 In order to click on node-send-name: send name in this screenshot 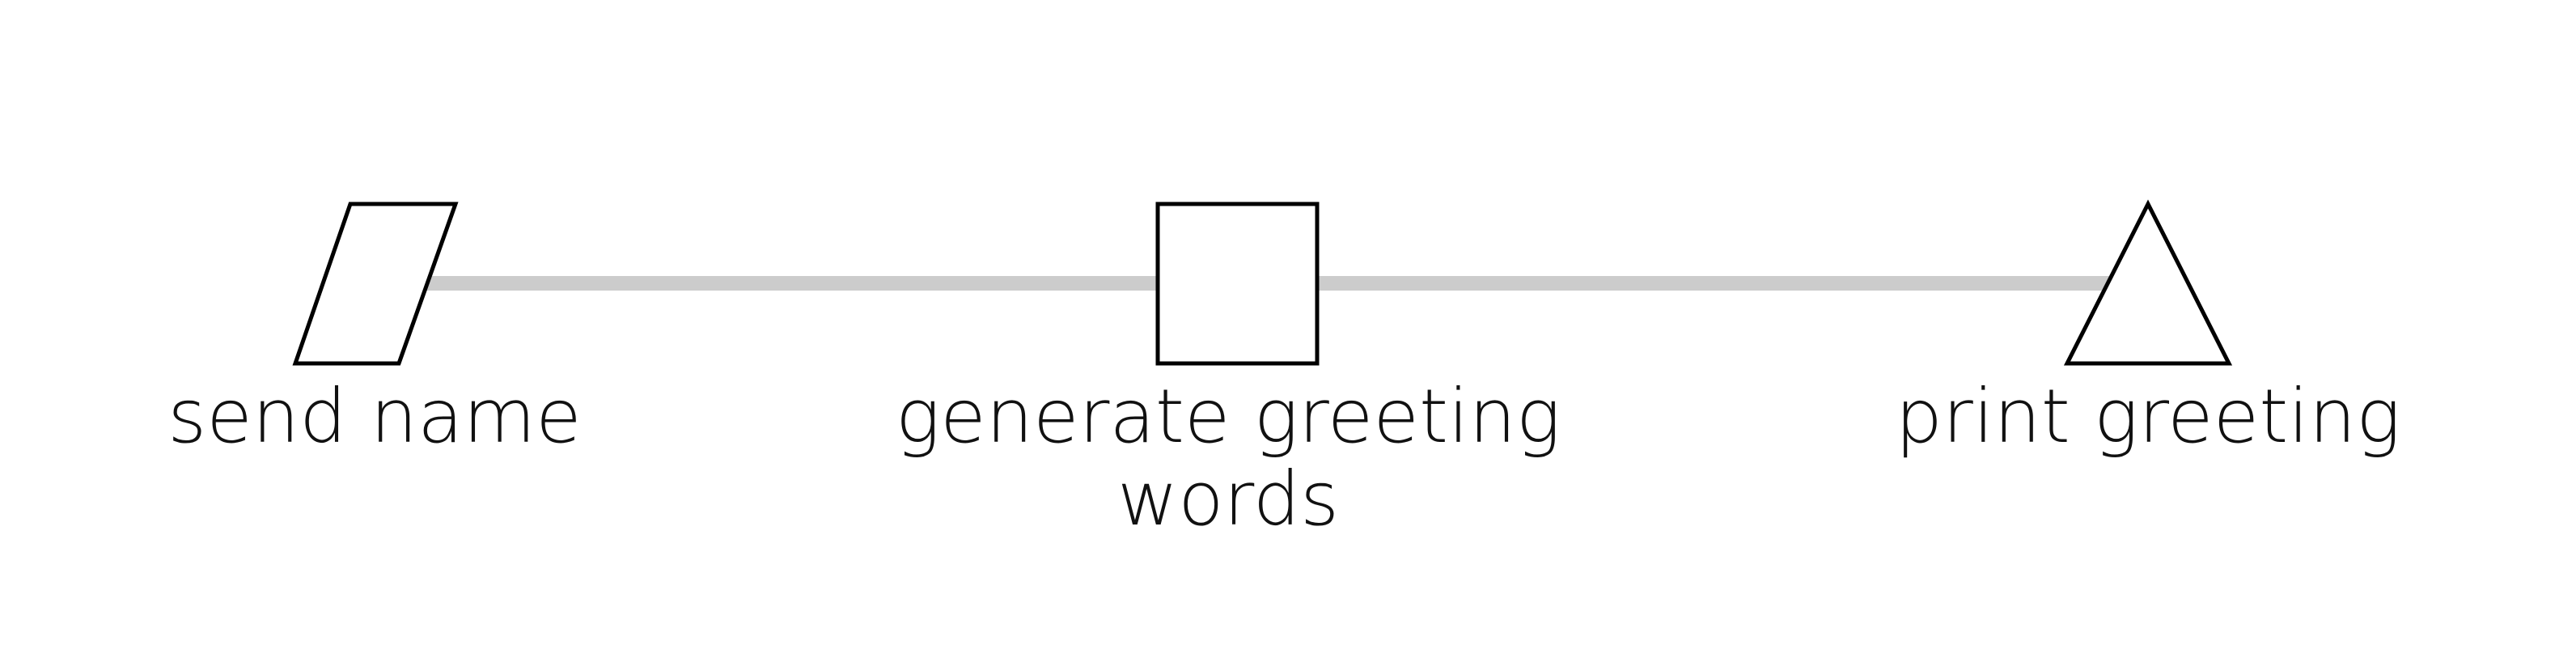, I will do `click(374, 331)`.